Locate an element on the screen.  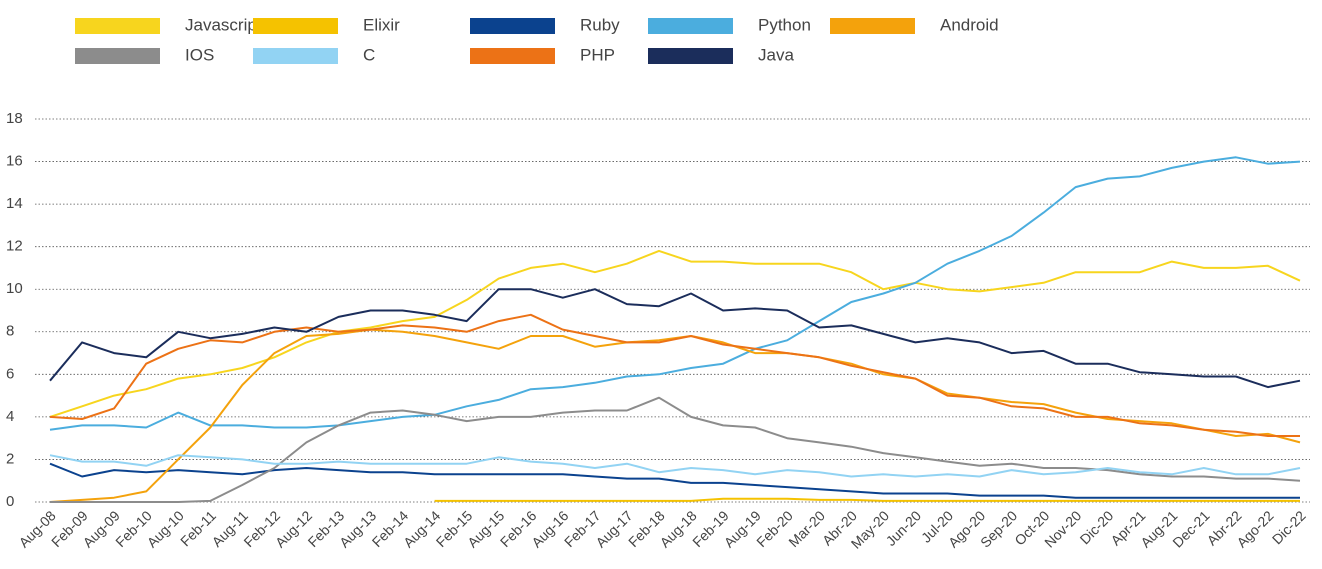
y-tick-label: 16 is located at coordinates (14, 161).